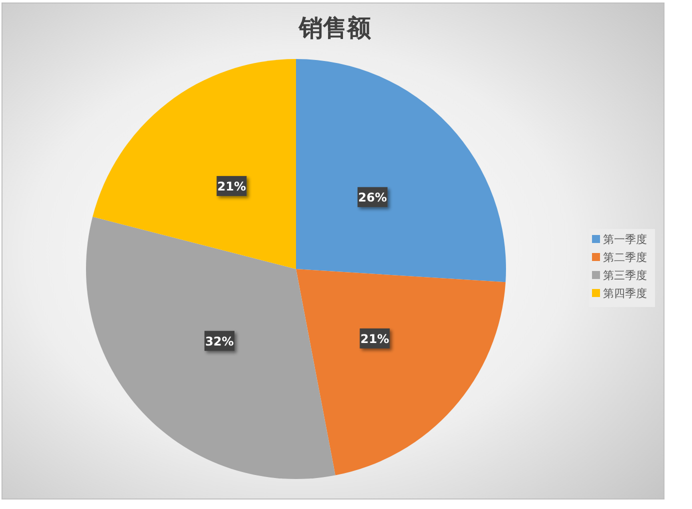  I want to click on legend-label: 第一季度, so click(625, 239).